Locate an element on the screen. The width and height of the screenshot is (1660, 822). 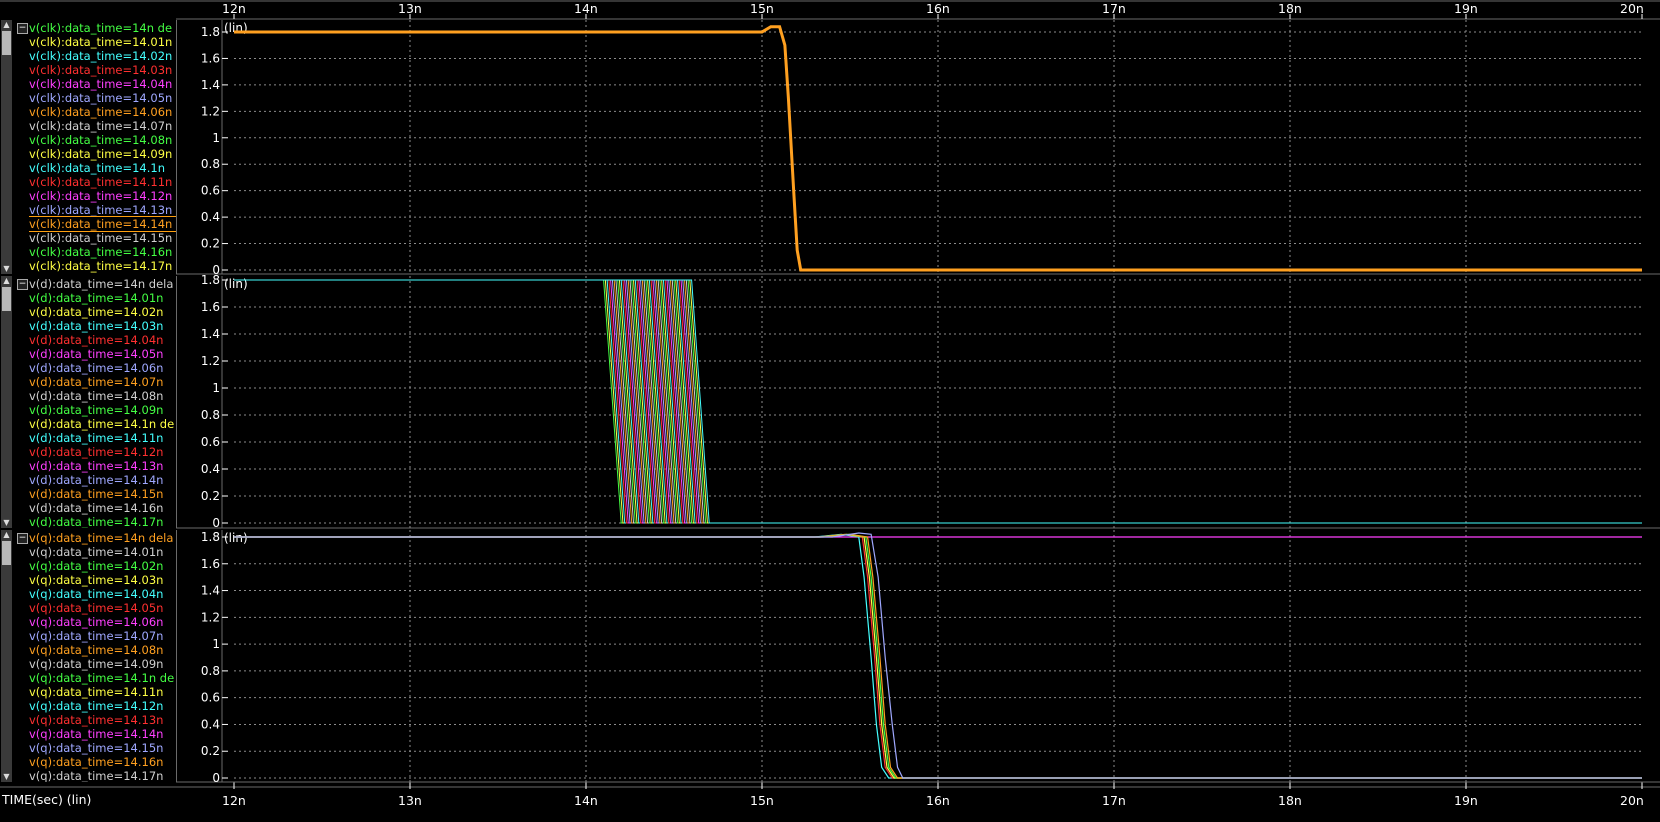
legend-item: v(clk):data_time=14.1n is located at coordinates (97, 168).